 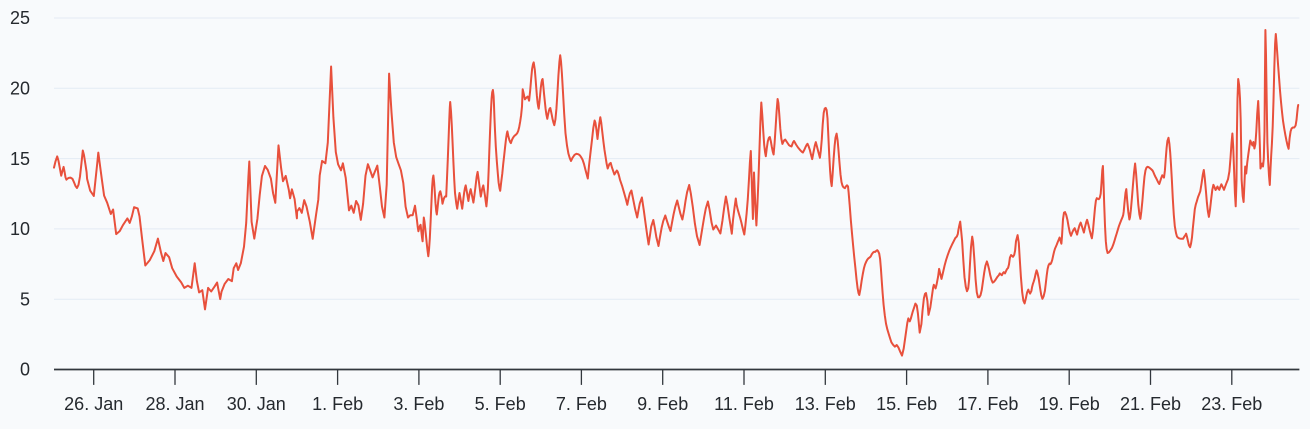 What do you see at coordinates (20, 159) in the screenshot?
I see `svg-text: 15` at bounding box center [20, 159].